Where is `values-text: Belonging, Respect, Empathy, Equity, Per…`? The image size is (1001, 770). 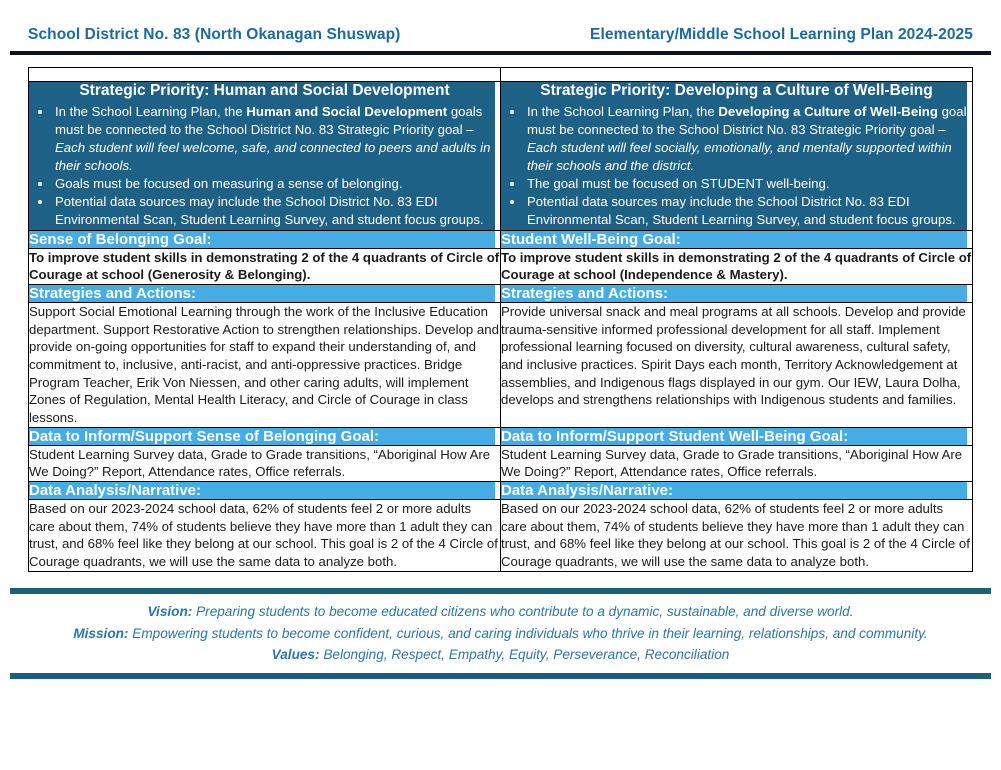
values-text: Belonging, Respect, Empathy, Equity, Per… is located at coordinates (526, 655).